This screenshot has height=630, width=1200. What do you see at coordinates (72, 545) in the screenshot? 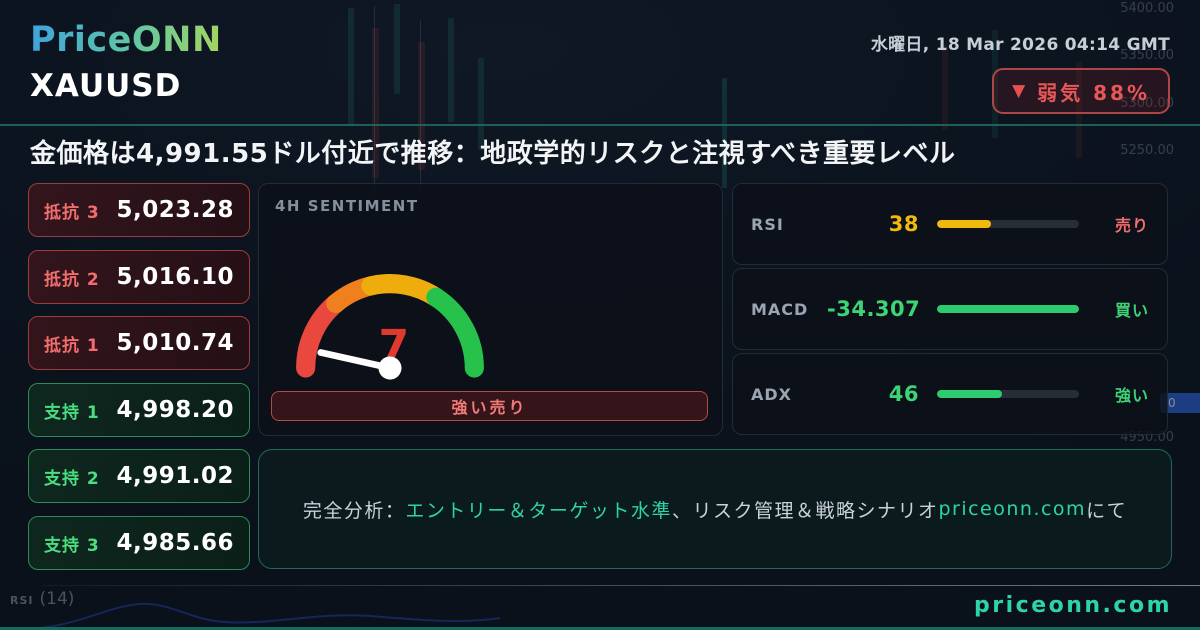
I see `level-label: 支持 3` at bounding box center [72, 545].